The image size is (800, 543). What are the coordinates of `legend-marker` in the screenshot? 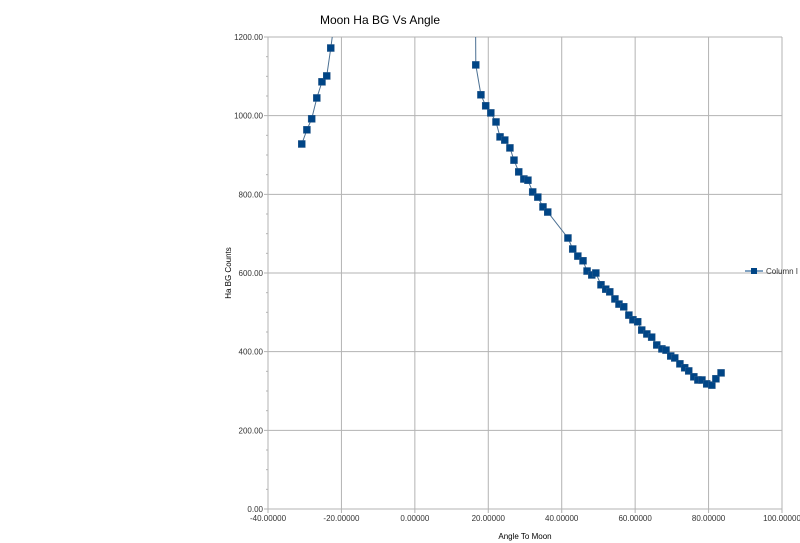 It's located at (754, 271).